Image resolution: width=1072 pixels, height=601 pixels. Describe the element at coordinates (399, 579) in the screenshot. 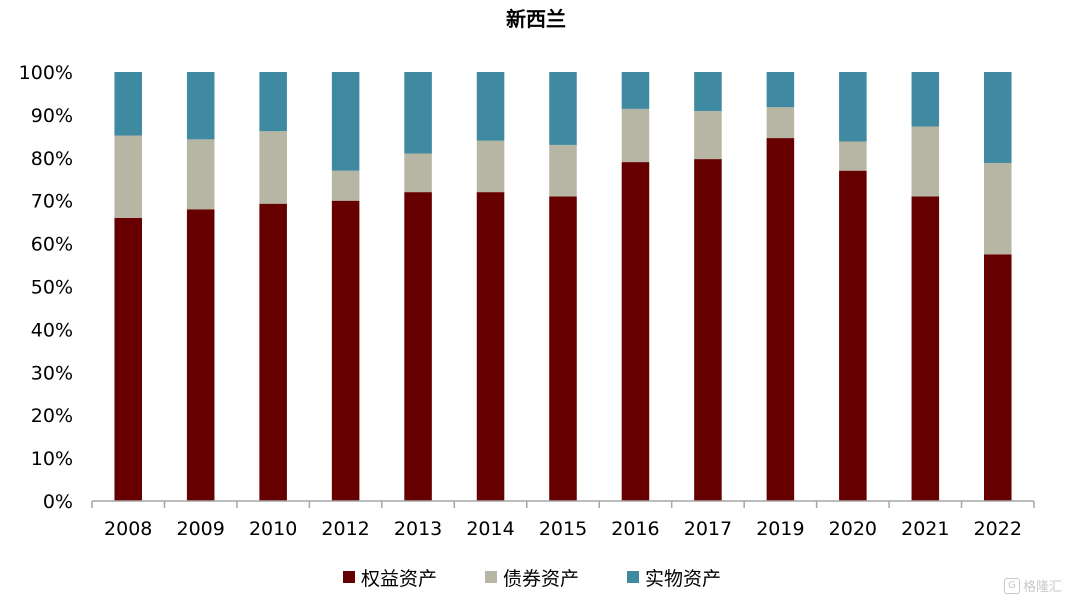

I see `legend-label: 权益资产` at that location.